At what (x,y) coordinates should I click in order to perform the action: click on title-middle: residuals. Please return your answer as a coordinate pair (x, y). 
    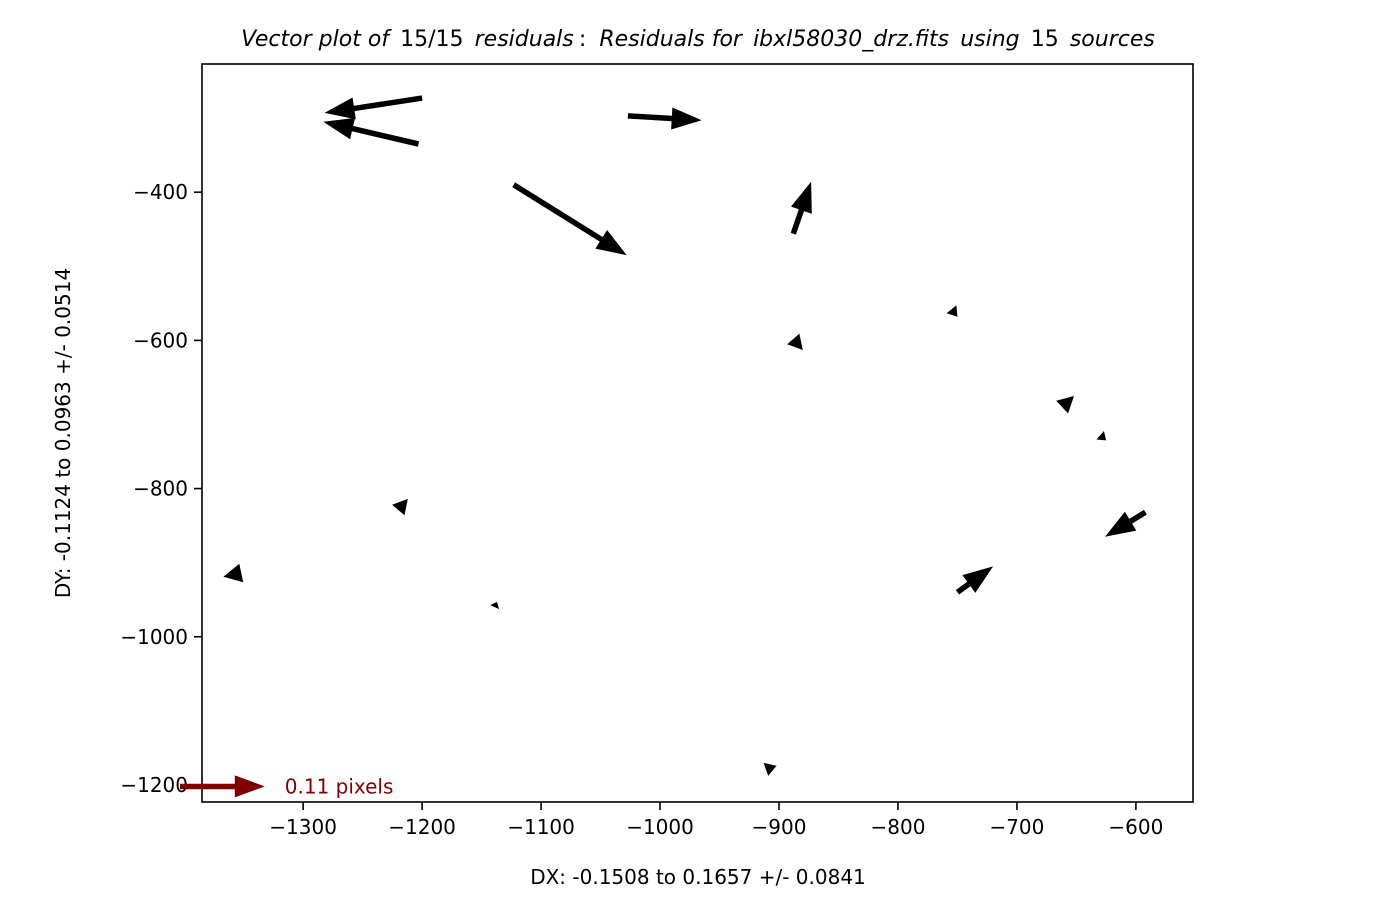
    Looking at the image, I should click on (524, 39).